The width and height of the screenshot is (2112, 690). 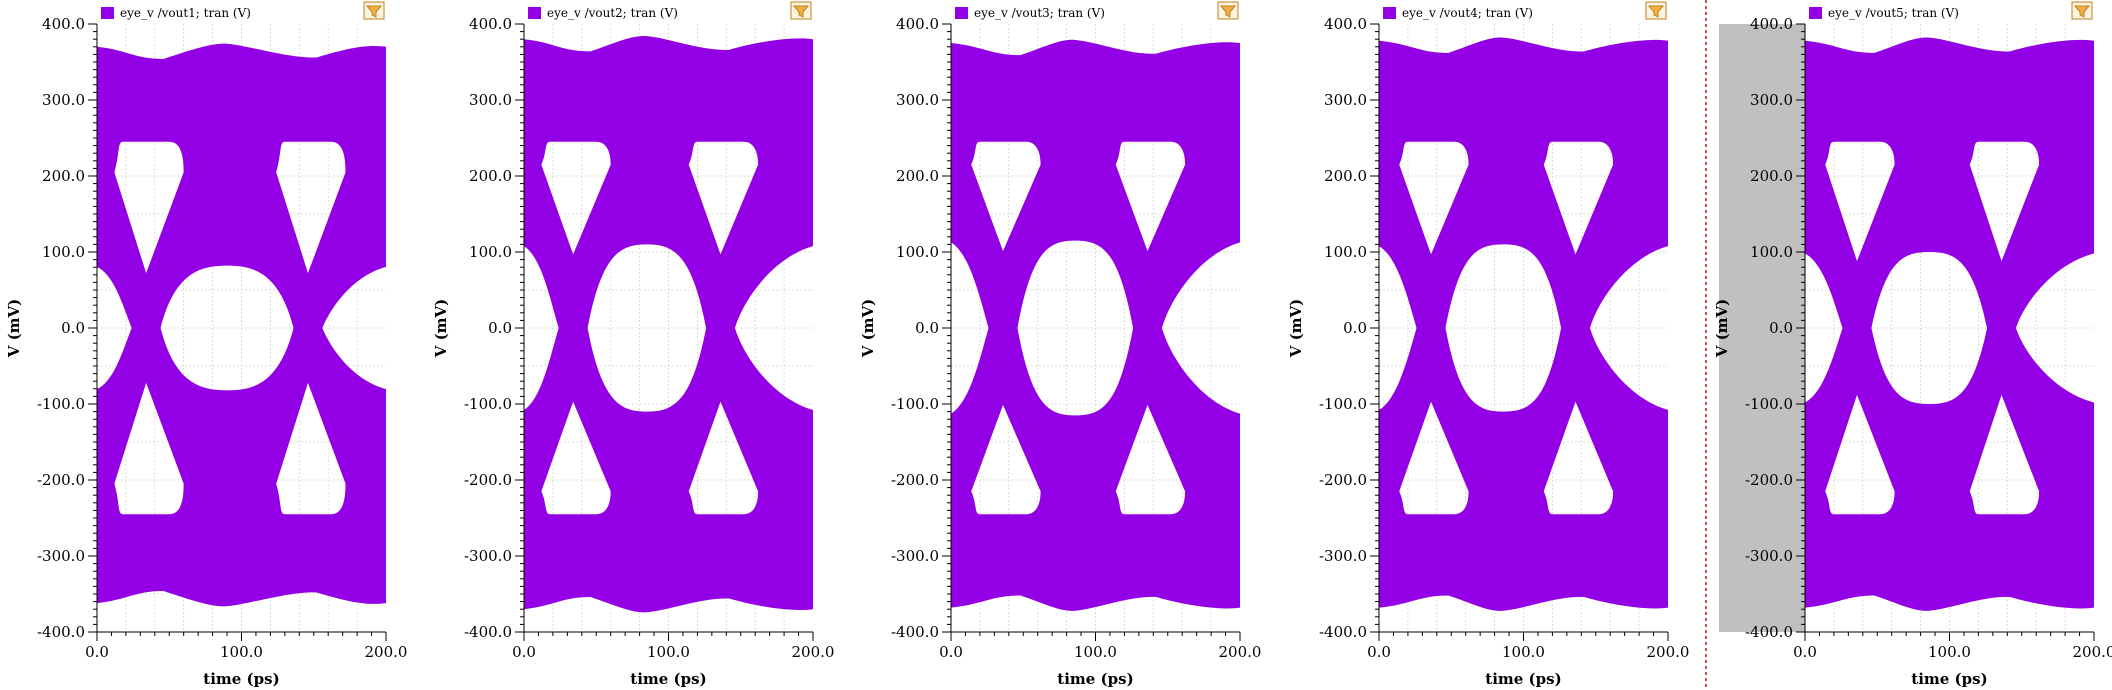 What do you see at coordinates (868, 329) in the screenshot?
I see `y-axis-title-3: V (mV)` at bounding box center [868, 329].